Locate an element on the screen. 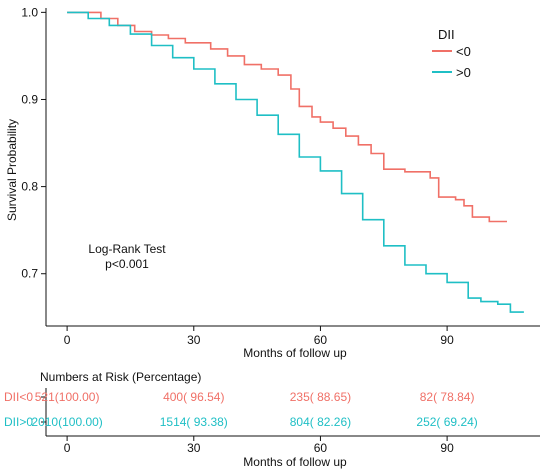  y-tick-label: 0.9 is located at coordinates (29, 99).